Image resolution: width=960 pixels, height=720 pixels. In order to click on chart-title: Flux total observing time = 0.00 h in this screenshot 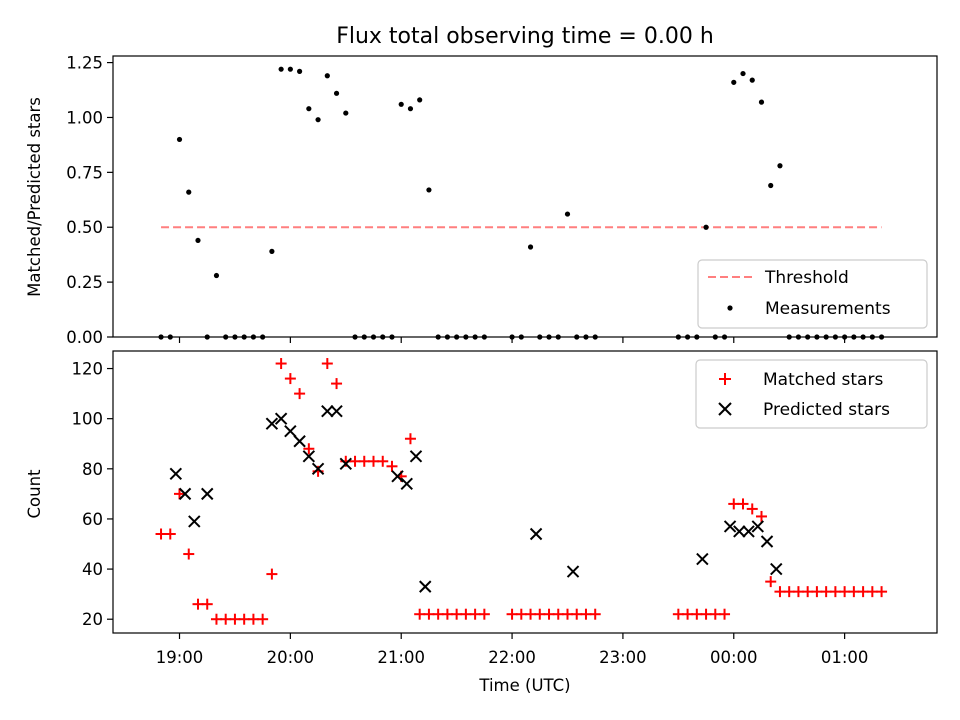, I will do `click(525, 36)`.